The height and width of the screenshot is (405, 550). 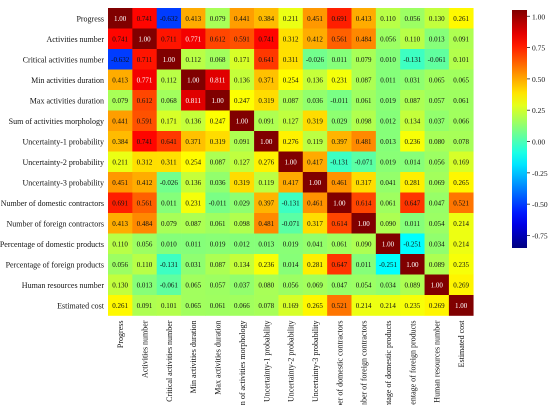 I want to click on cell-value-label: 0.214, so click(x=388, y=306).